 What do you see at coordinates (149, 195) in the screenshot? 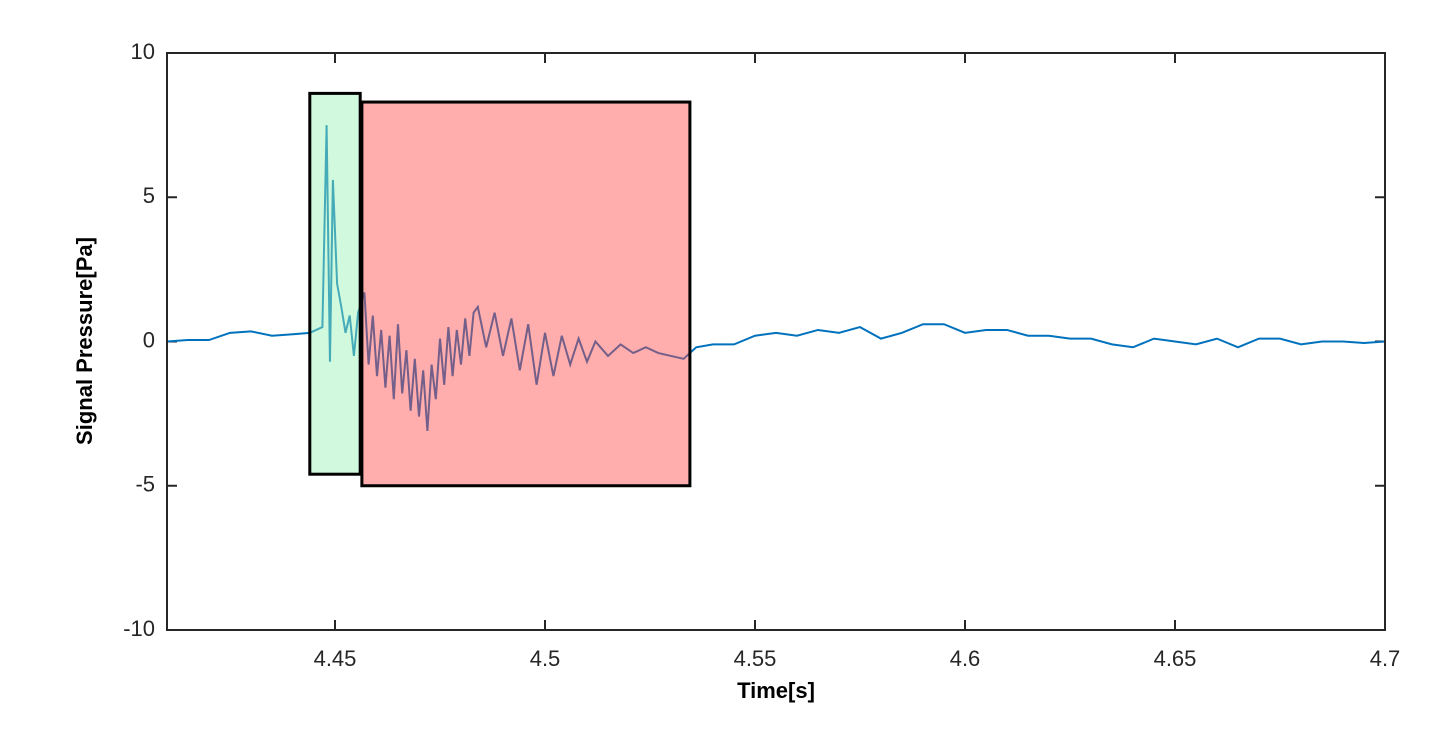
I see `y-tick-label: 5` at bounding box center [149, 195].